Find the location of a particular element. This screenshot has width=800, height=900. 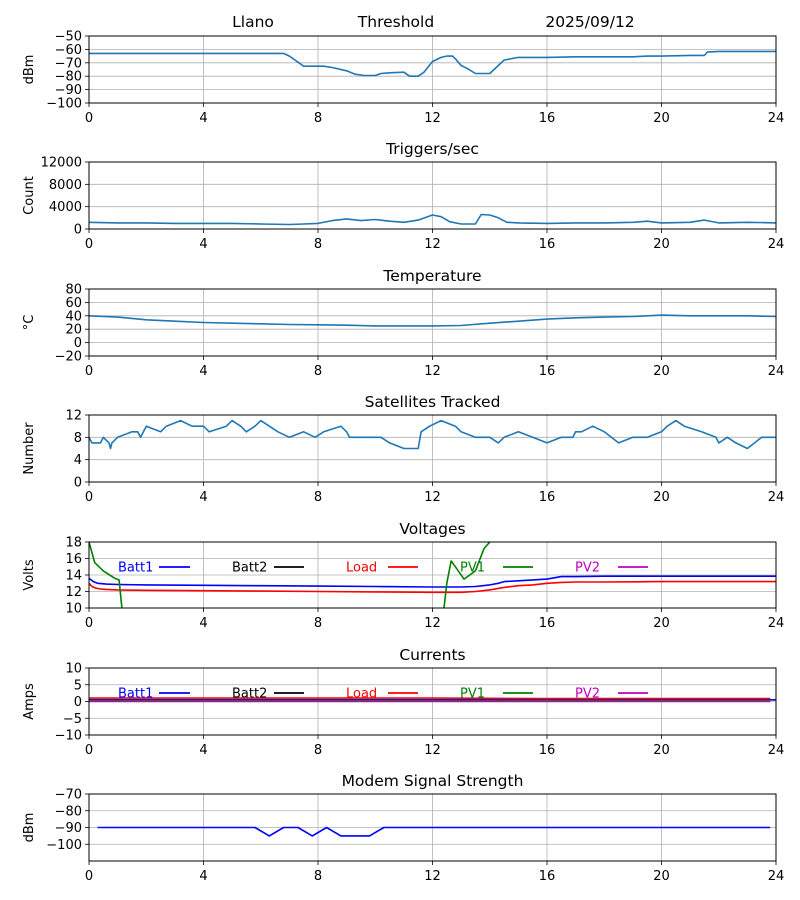

series-line-load is located at coordinates (432, 587).